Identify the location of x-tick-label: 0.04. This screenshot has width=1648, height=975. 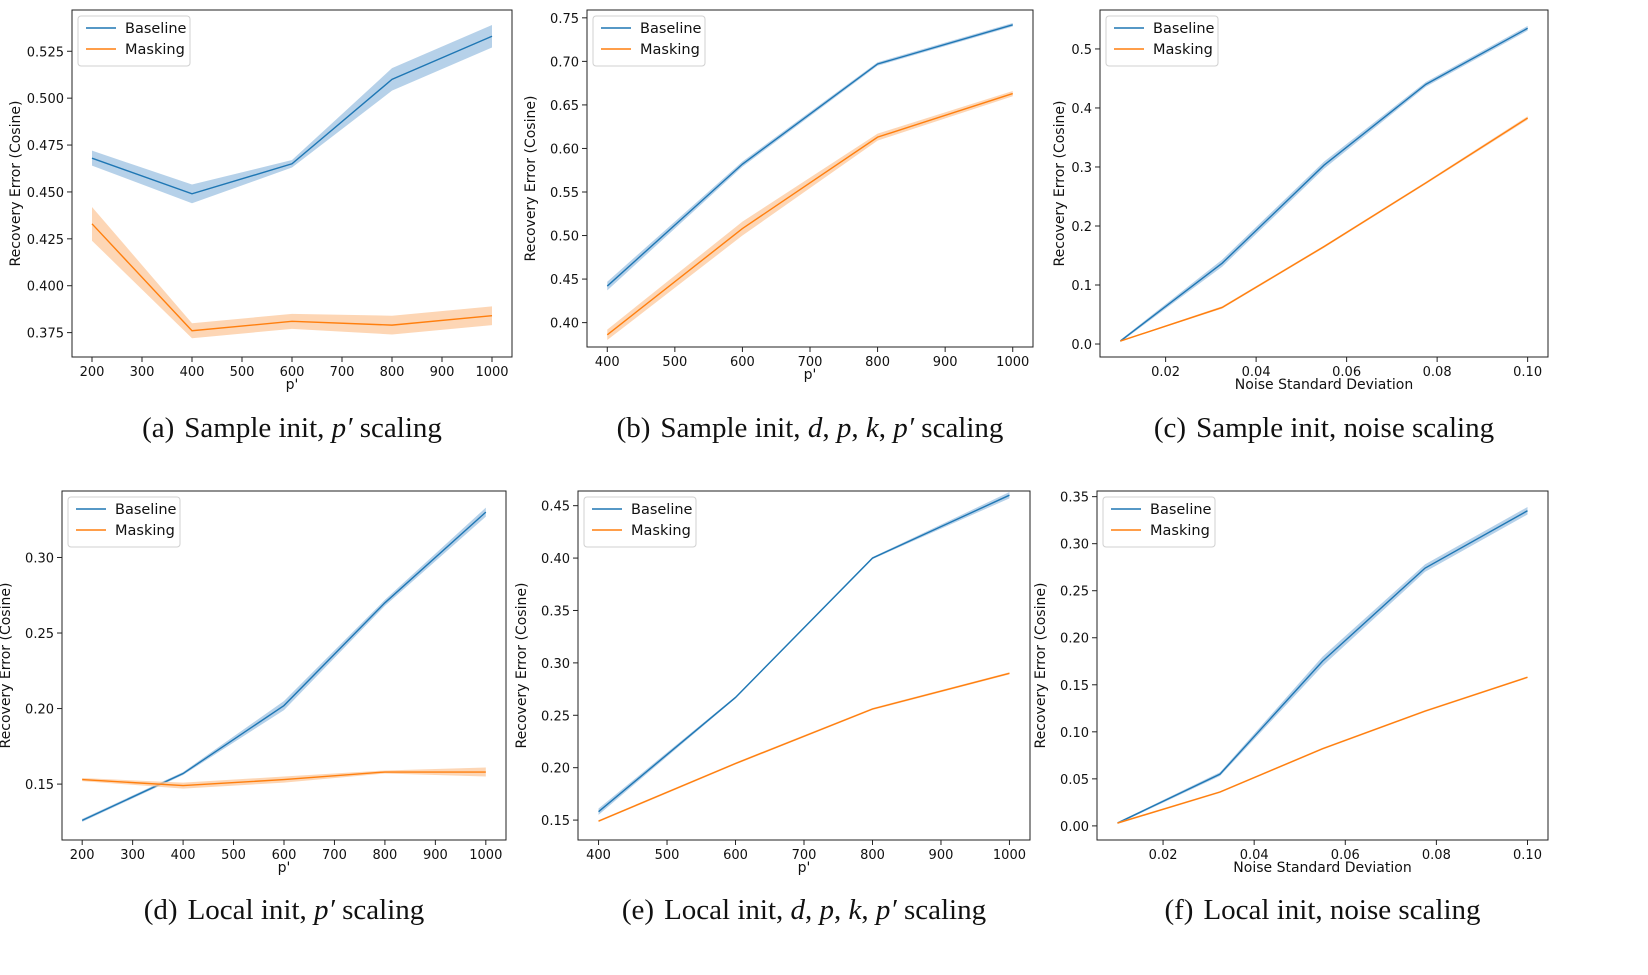
(1256, 372).